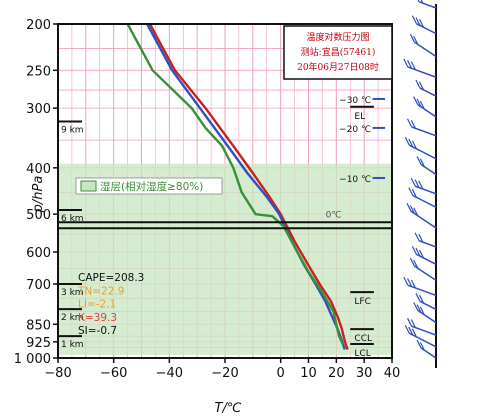 The height and width of the screenshot is (417, 477). I want to click on x-tick-label: 20, so click(336, 373).